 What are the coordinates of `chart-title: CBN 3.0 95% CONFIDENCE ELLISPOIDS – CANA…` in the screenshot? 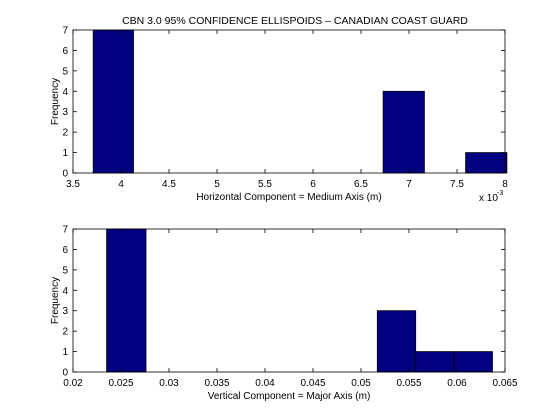 It's located at (295, 21).